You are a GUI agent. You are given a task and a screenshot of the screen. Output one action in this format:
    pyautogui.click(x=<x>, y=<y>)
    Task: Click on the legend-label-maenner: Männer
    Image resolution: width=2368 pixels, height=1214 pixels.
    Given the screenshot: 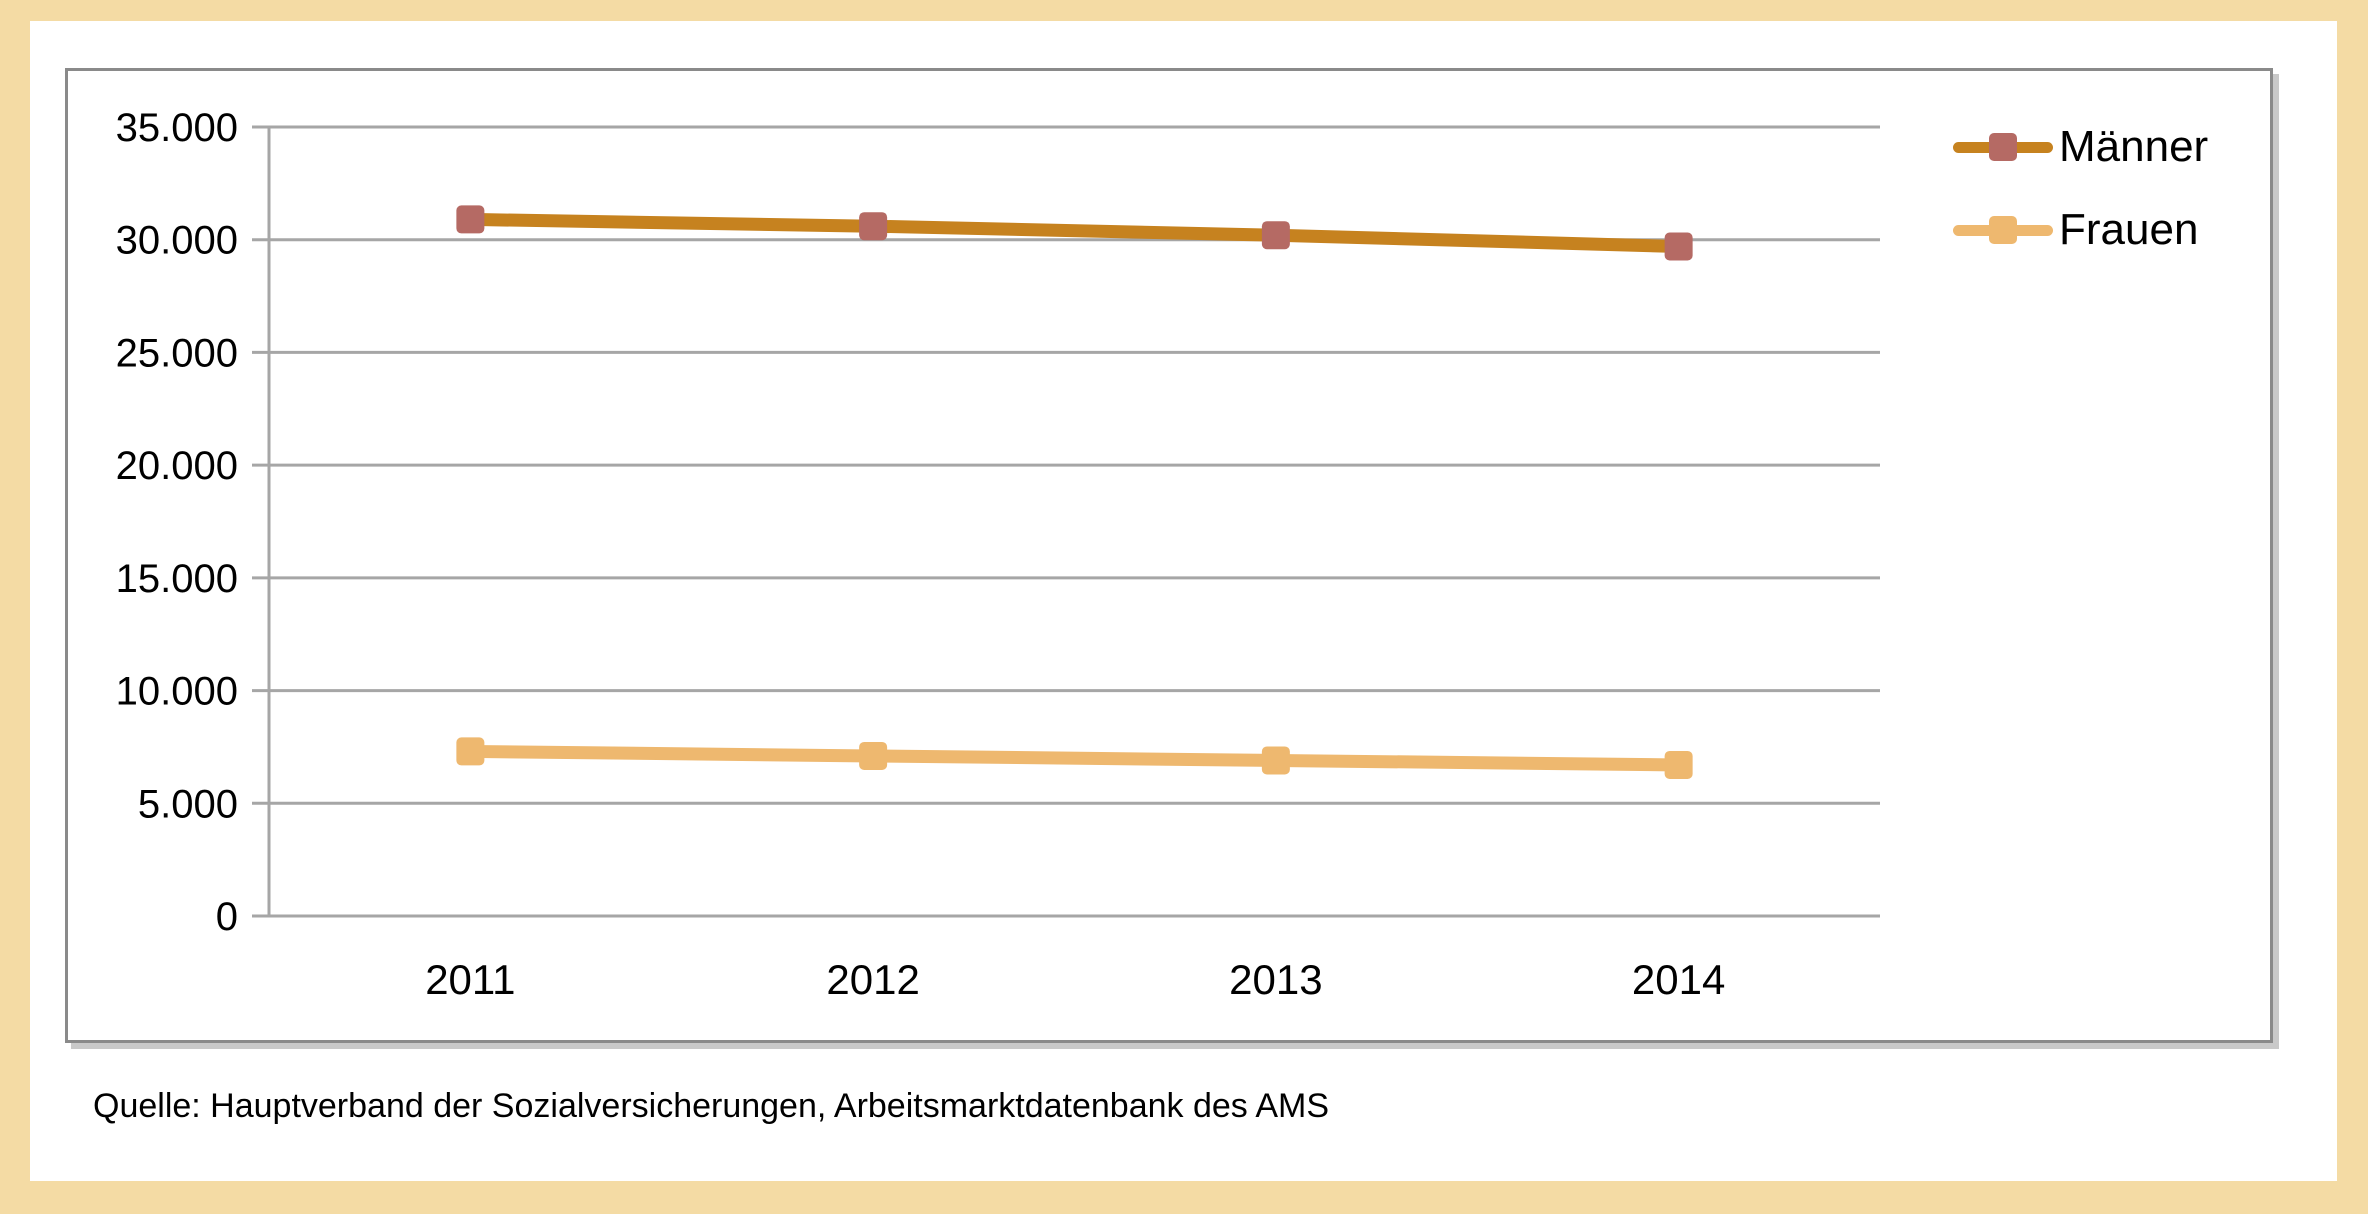 What is the action you would take?
    pyautogui.click(x=2134, y=146)
    